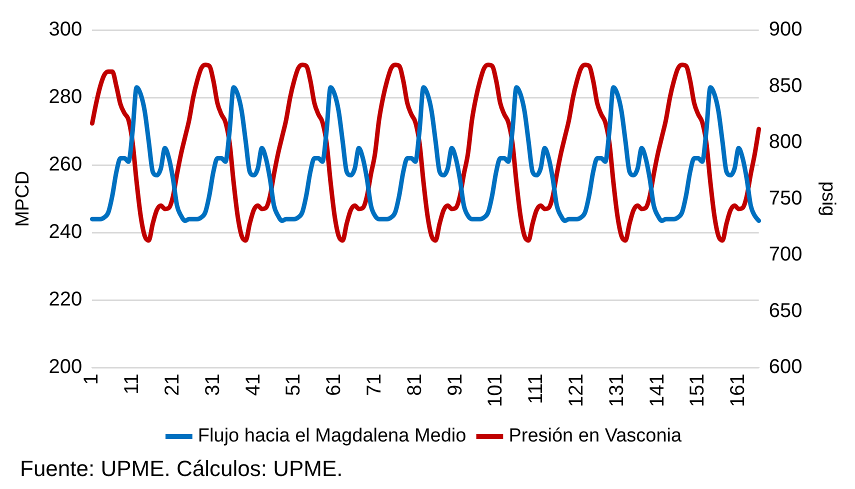  What do you see at coordinates (332, 436) in the screenshot?
I see `legend-label: Flujo hacia el Magdalena Medio` at bounding box center [332, 436].